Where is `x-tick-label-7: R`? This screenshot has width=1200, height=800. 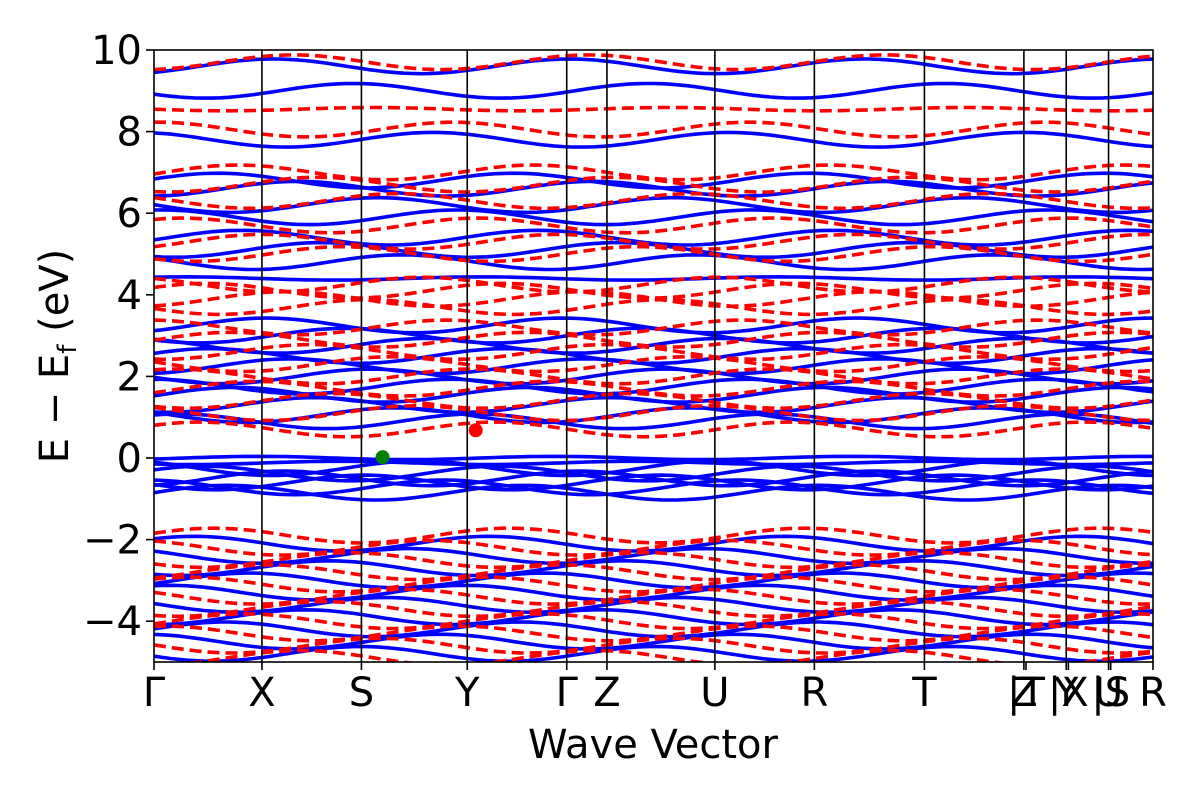 x-tick-label-7: R is located at coordinates (814, 693).